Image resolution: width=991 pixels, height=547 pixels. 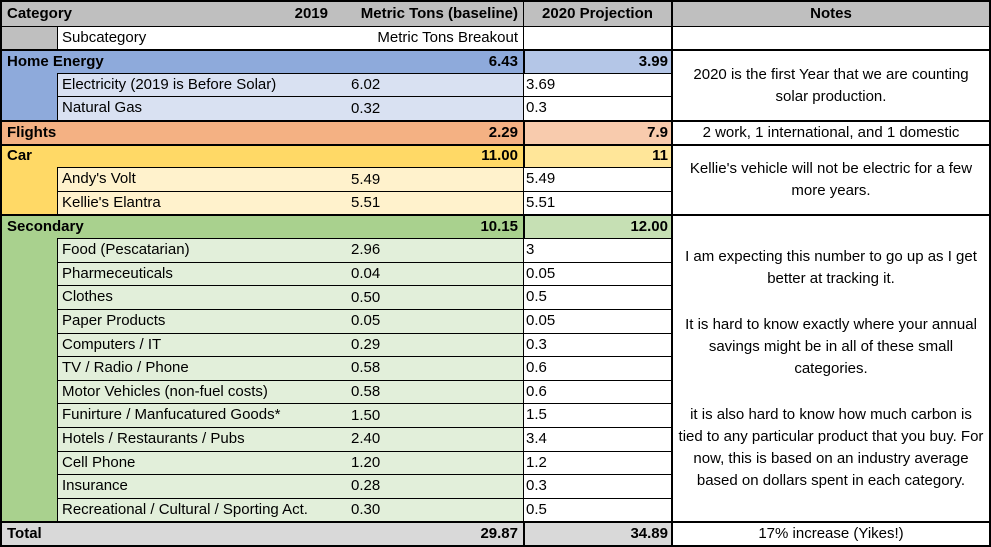 What do you see at coordinates (262, 61) in the screenshot?
I see `row-home-energy: Home Energy 6.43` at bounding box center [262, 61].